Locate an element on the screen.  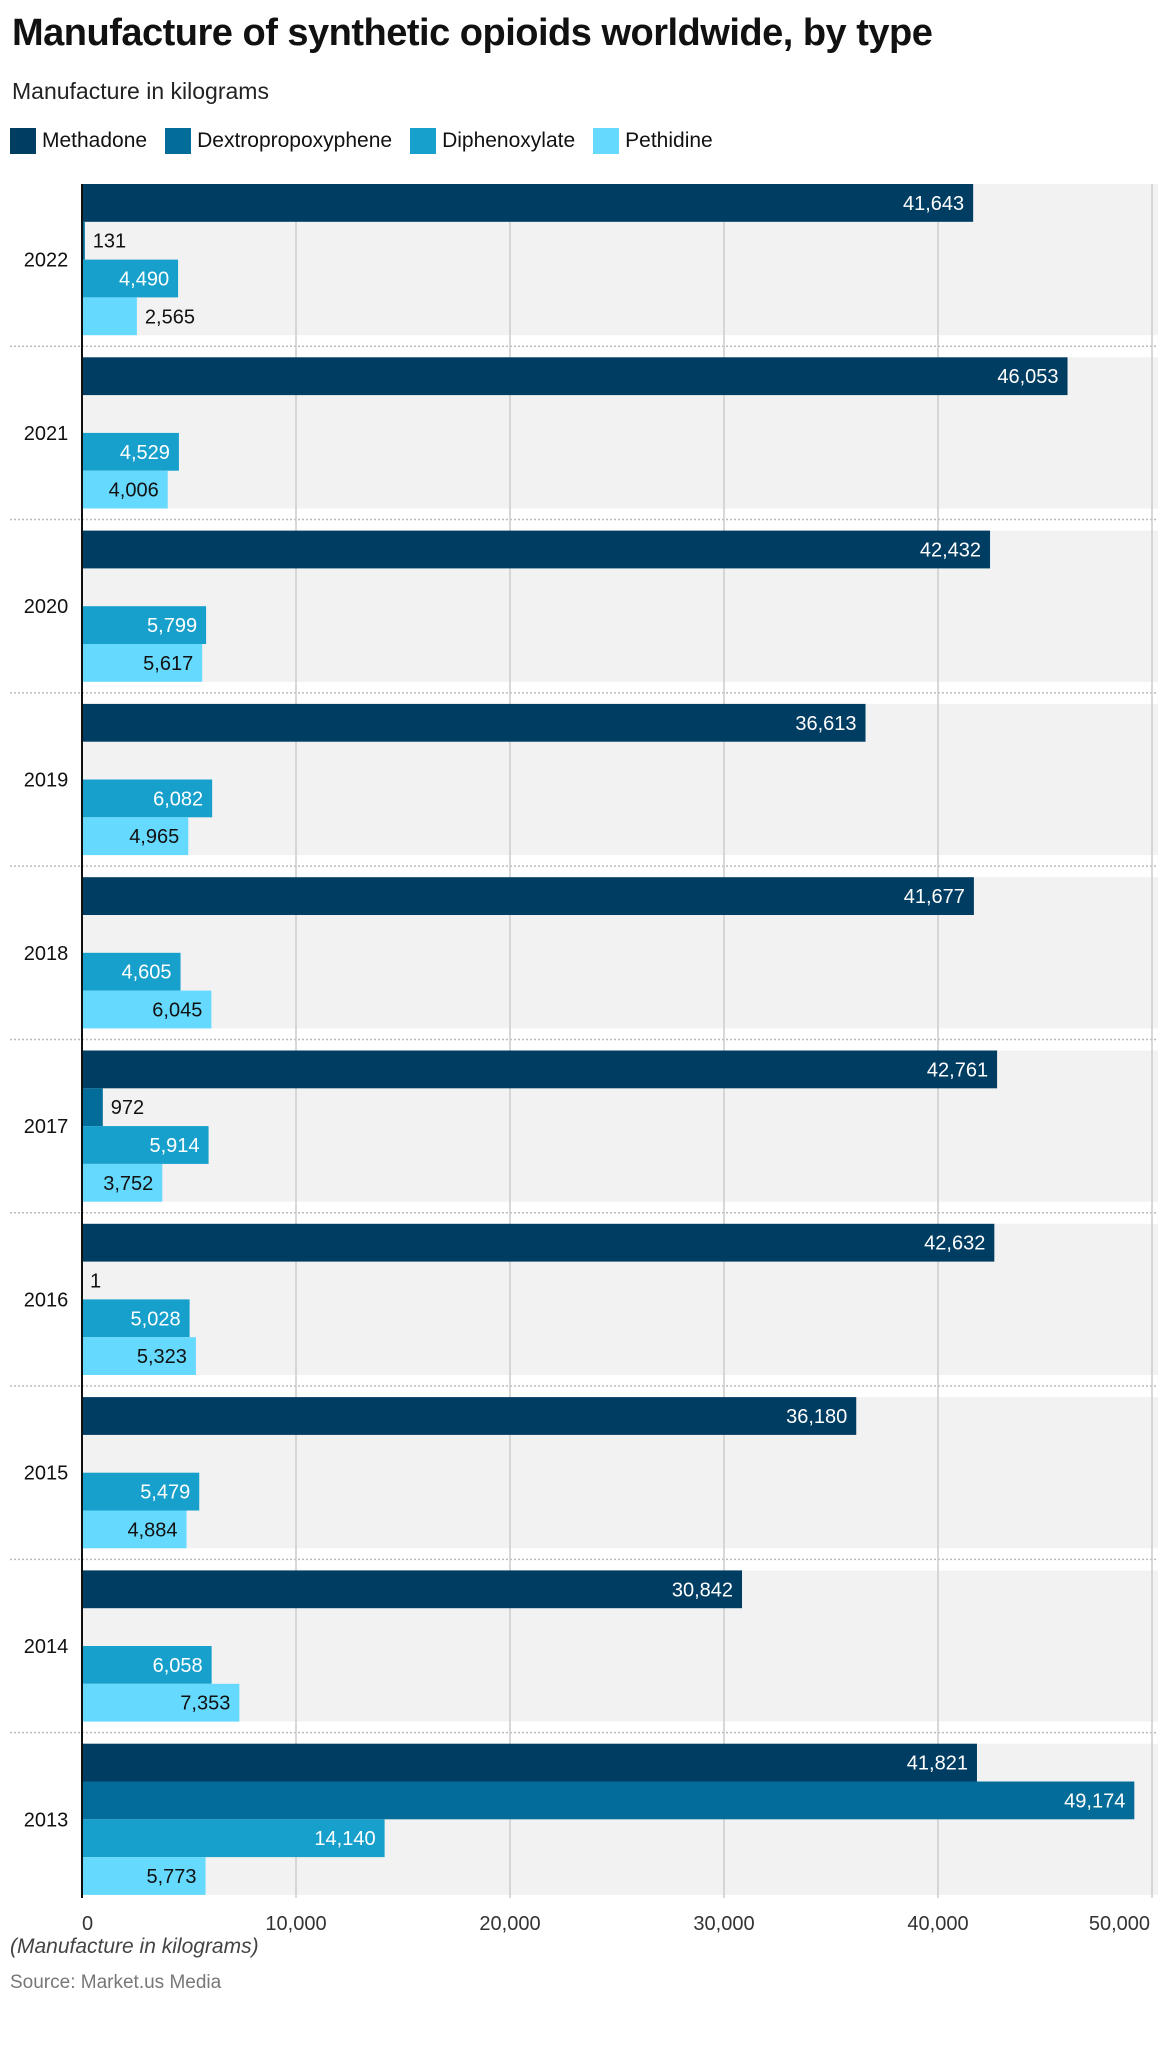
data-label: 14,140 is located at coordinates (344, 1839).